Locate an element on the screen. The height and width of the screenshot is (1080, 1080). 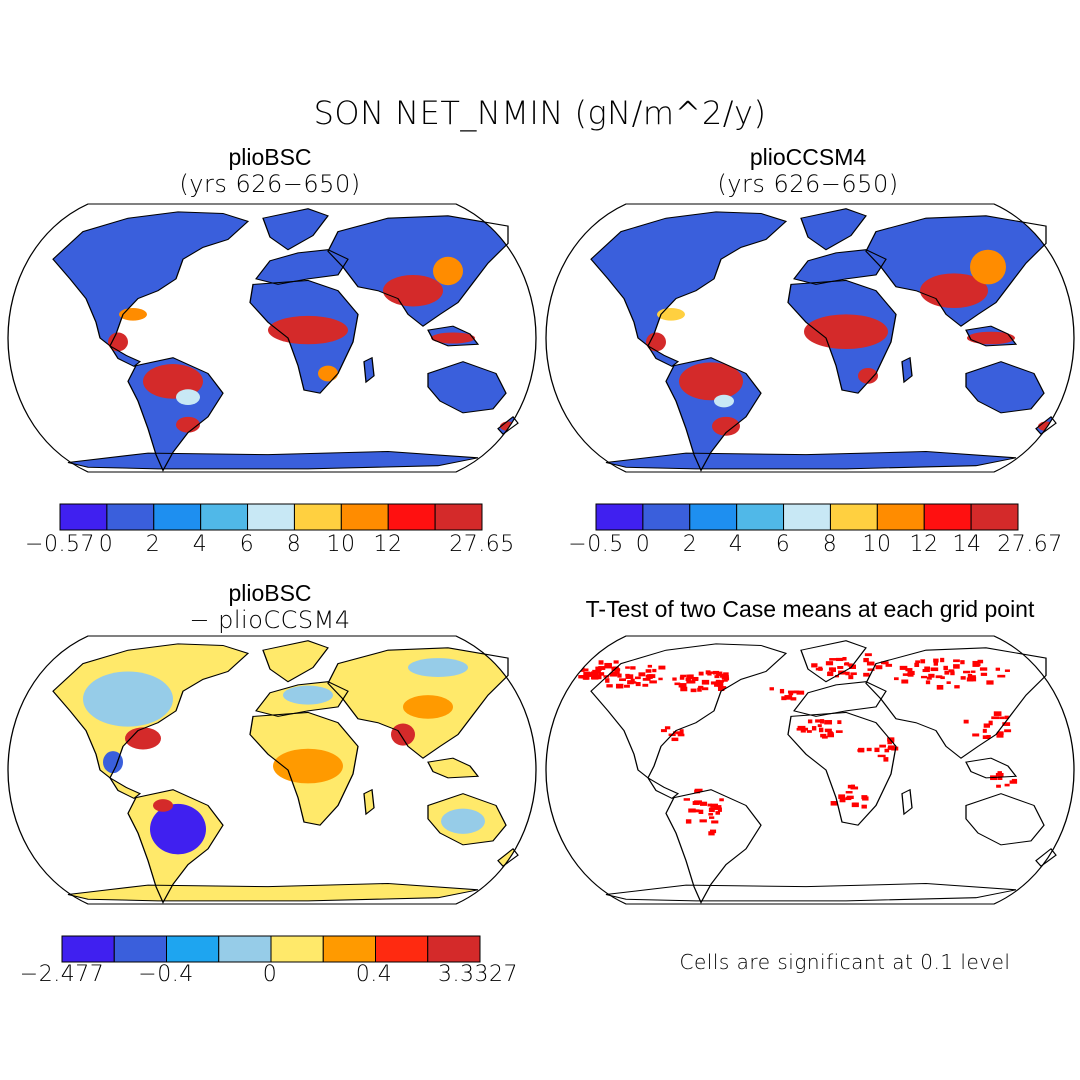
panel-d-map is located at coordinates (810, 770).